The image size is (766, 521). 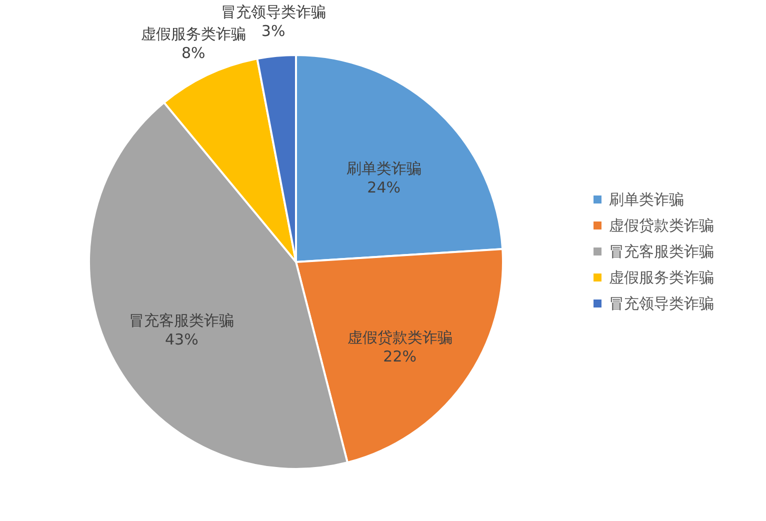 I want to click on data-label: 3%, so click(x=273, y=31).